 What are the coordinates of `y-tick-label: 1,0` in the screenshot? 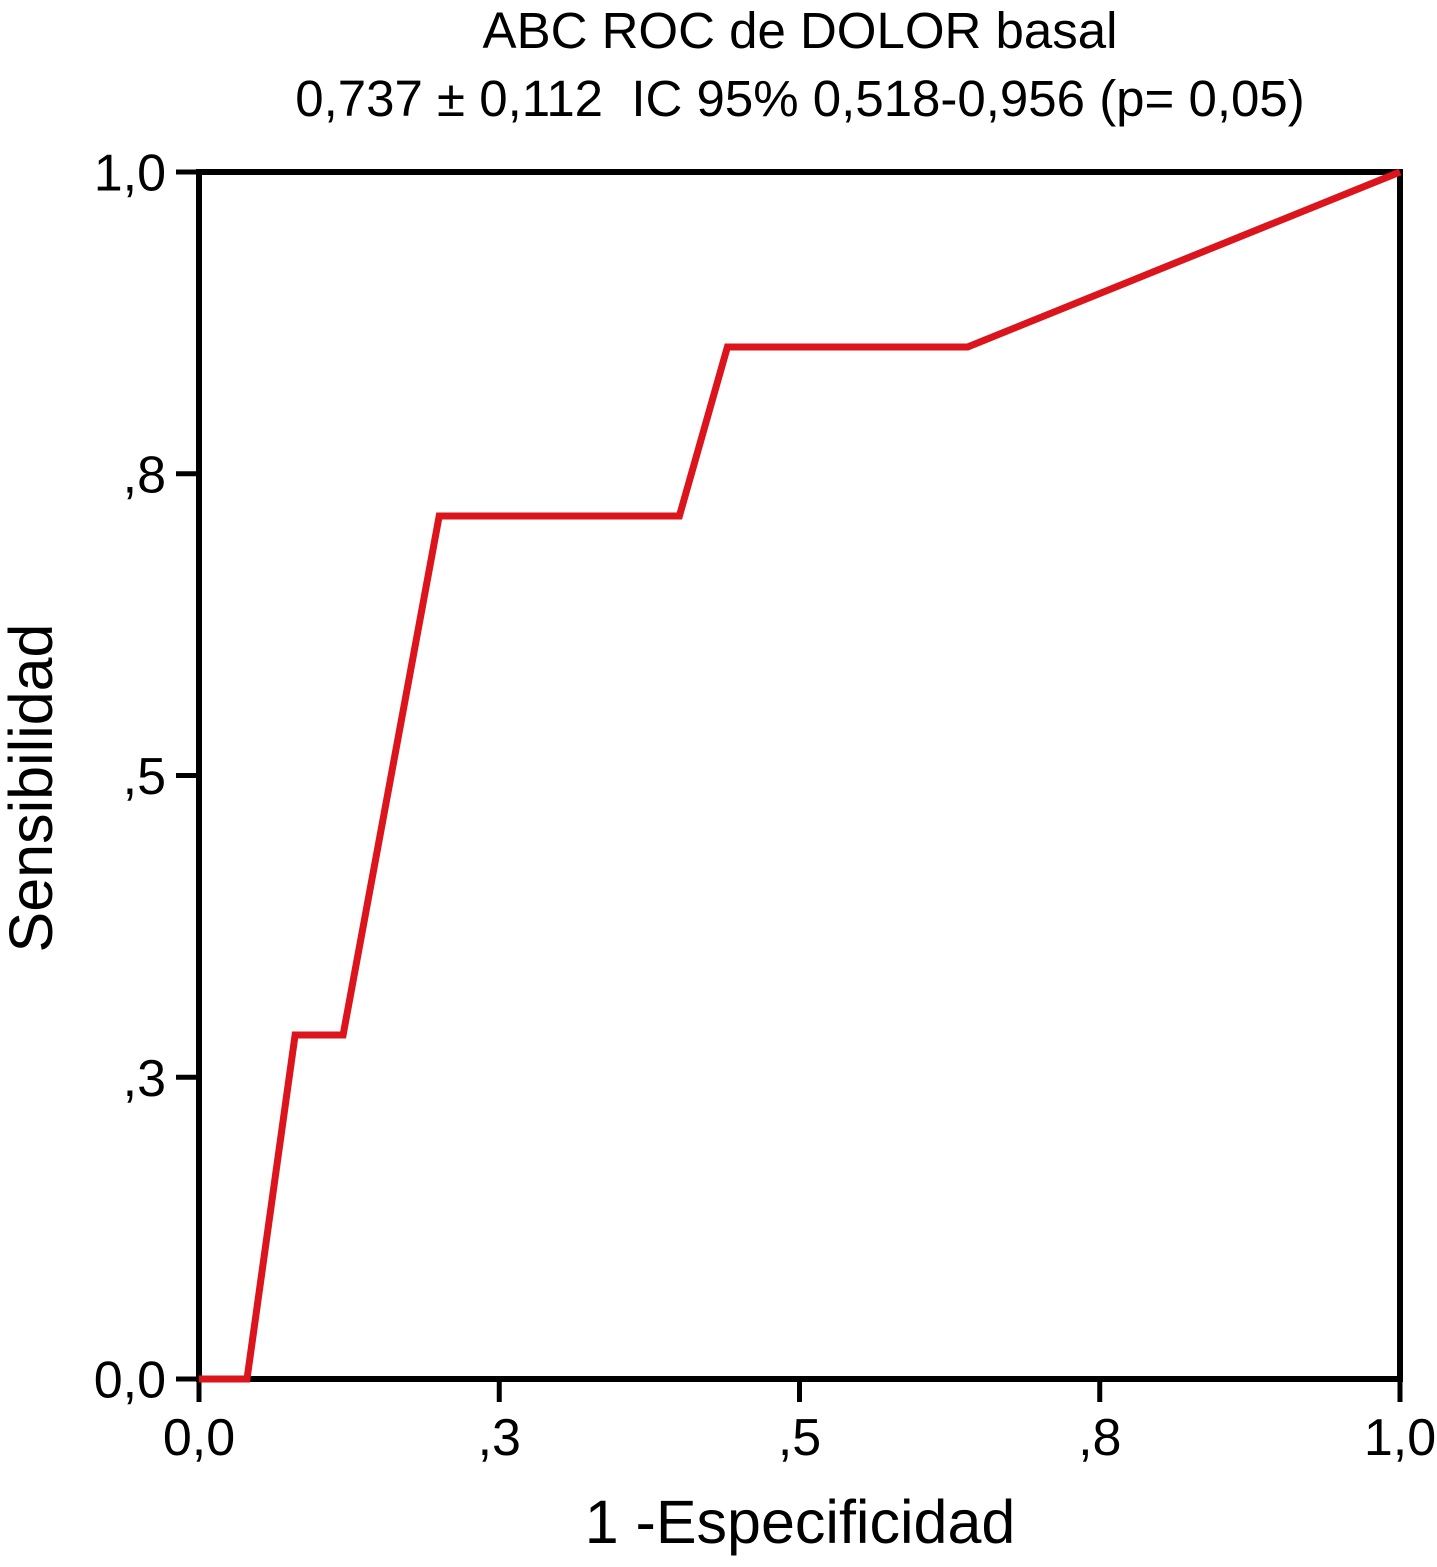 It's located at (130, 174).